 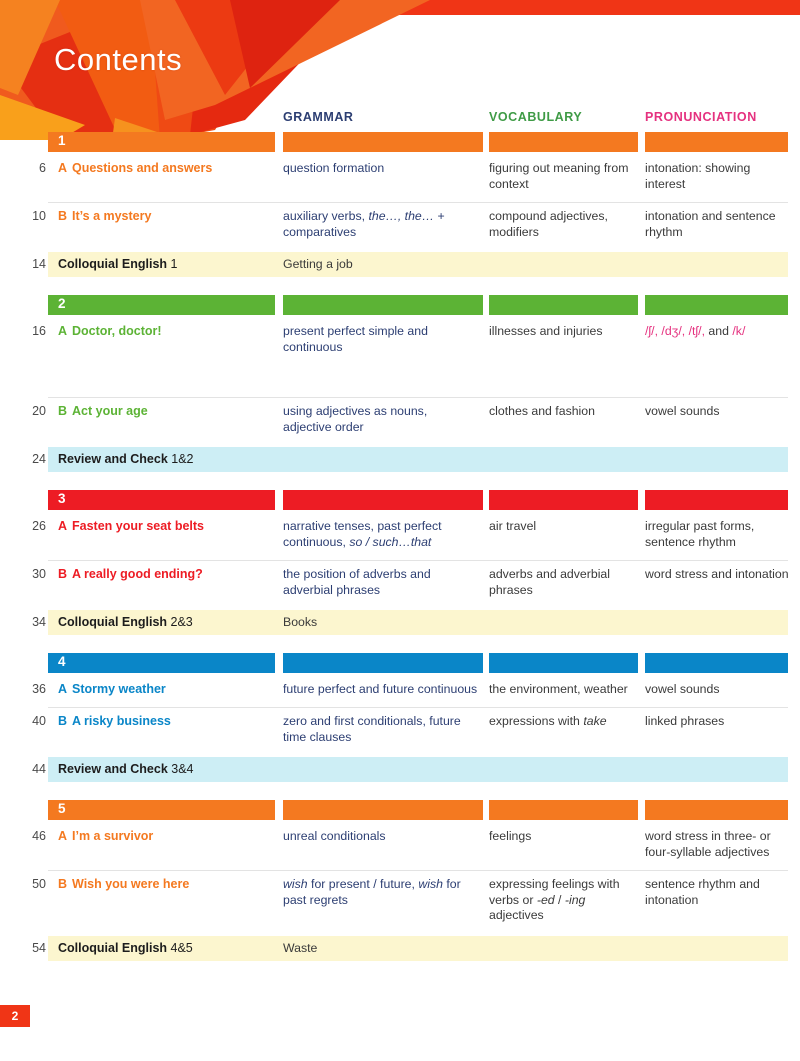 I want to click on lesson-title: Act your age, so click(x=110, y=411).